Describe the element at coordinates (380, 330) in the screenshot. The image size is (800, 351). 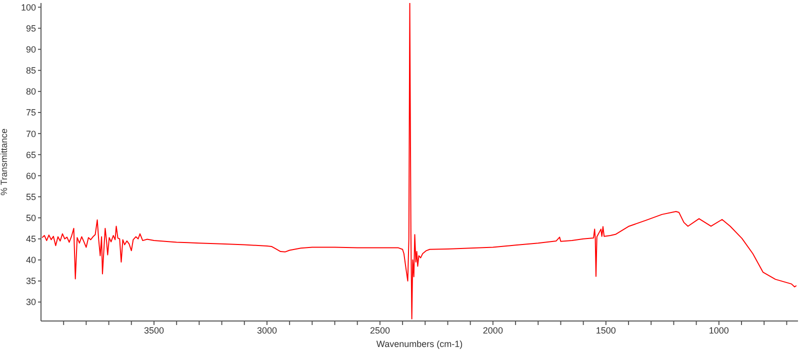
I see `x-tick-label: 2500` at that location.